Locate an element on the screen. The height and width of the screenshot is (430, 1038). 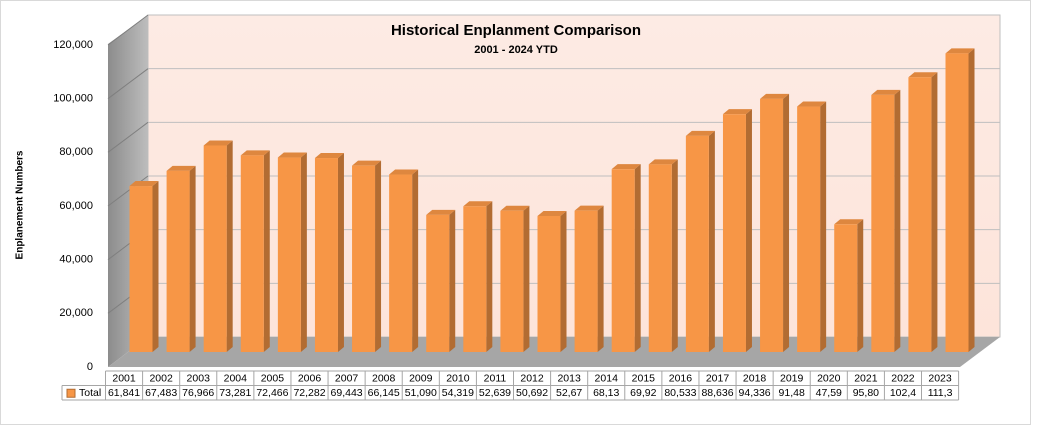
legend-label: Total is located at coordinates (90, 393).